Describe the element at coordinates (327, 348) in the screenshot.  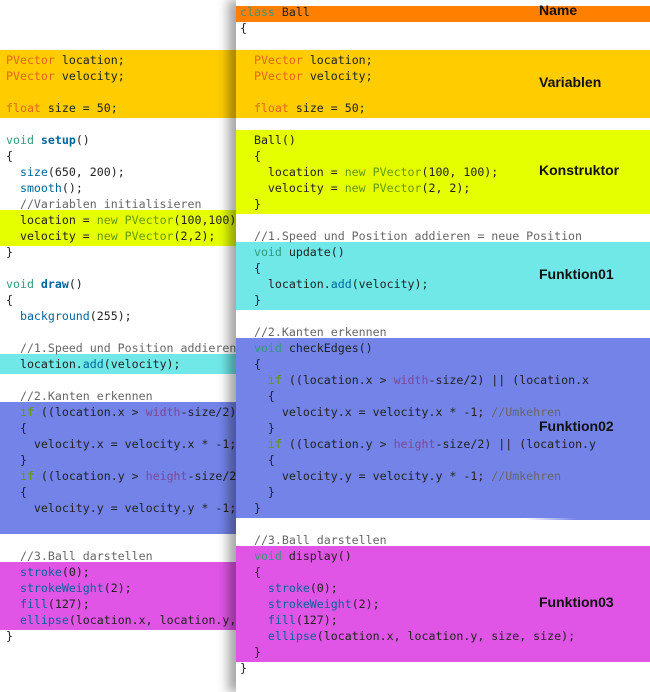
I see `code-token: checkEdges()` at that location.